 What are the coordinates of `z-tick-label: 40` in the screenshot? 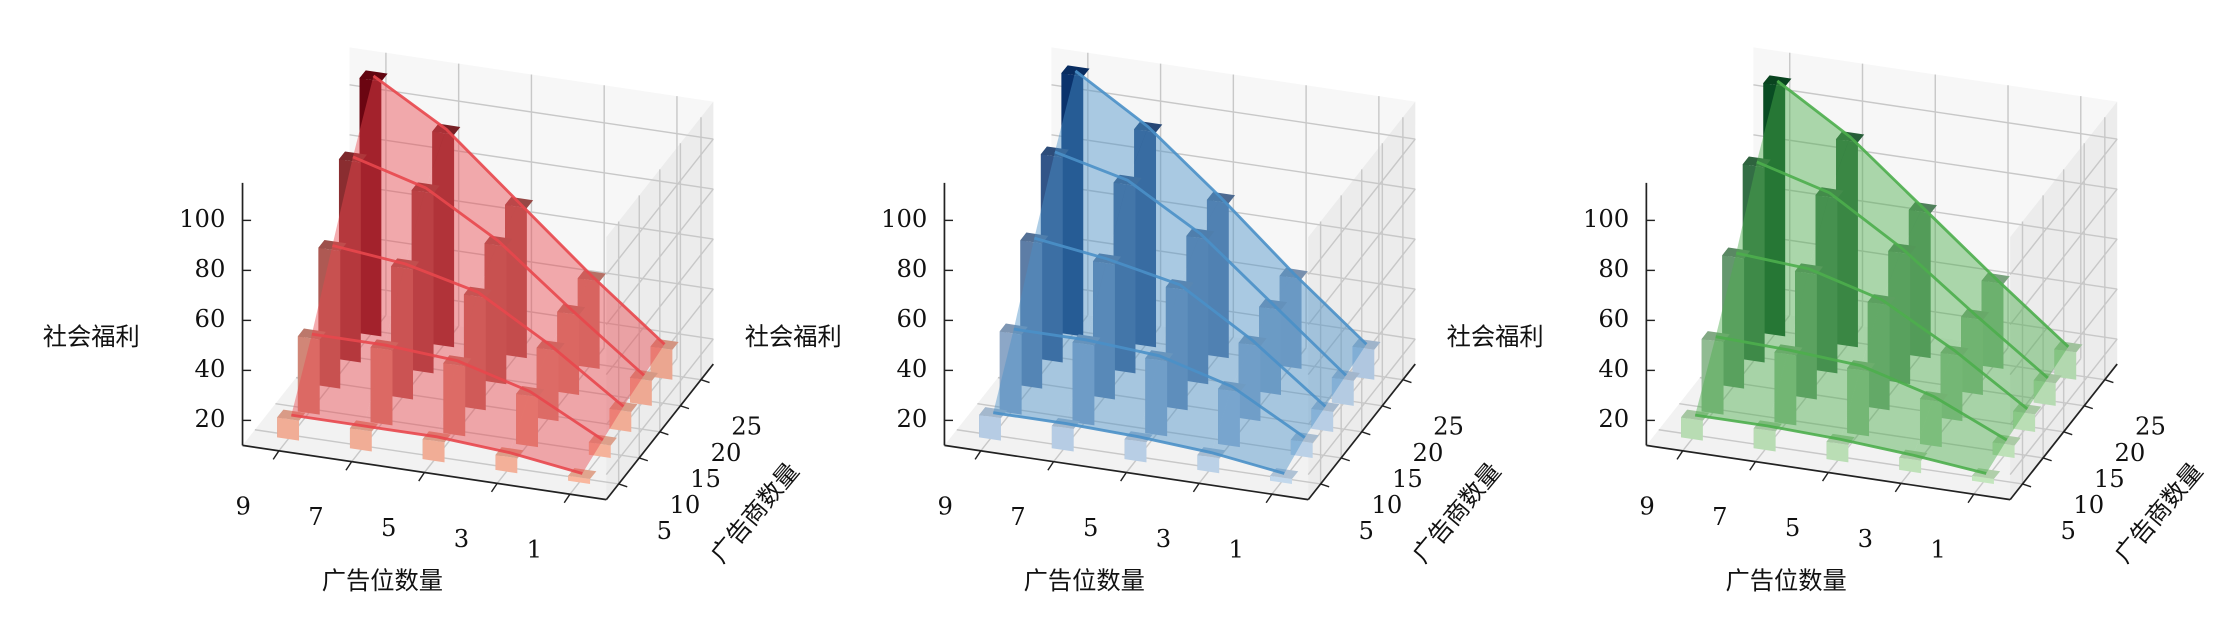 It's located at (210, 368).